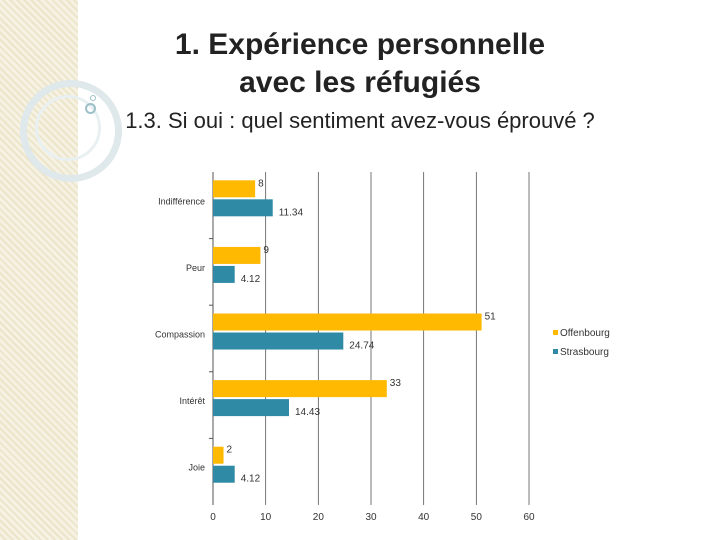 Image resolution: width=720 pixels, height=540 pixels. I want to click on title-line-2: avec les réfugiés, so click(360, 82).